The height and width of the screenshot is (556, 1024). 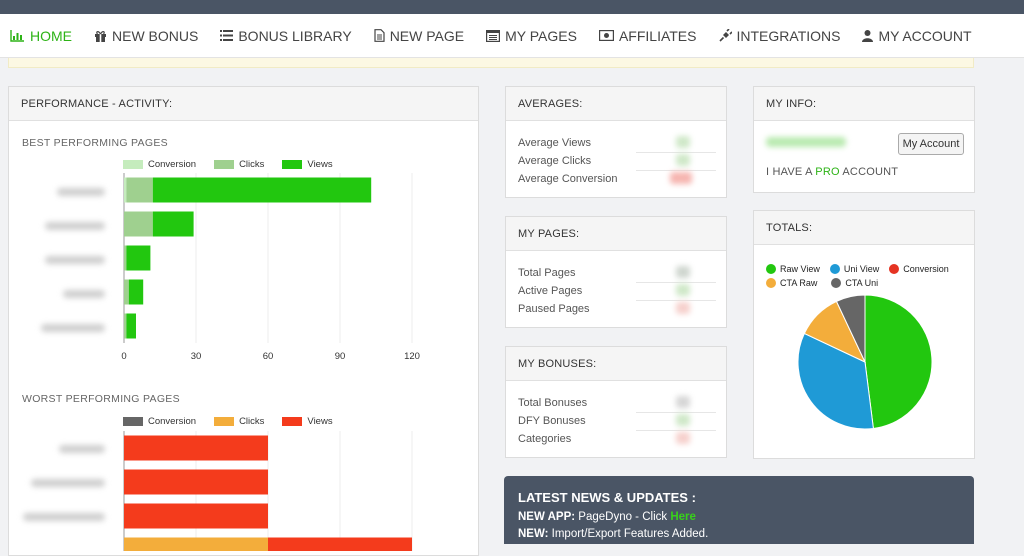 What do you see at coordinates (898, 362) in the screenshot?
I see `pie-slice-raw-view` at bounding box center [898, 362].